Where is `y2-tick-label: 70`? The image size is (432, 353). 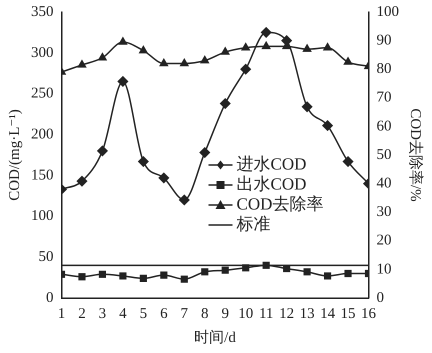
y2-tick-label: 70 is located at coordinates (384, 98).